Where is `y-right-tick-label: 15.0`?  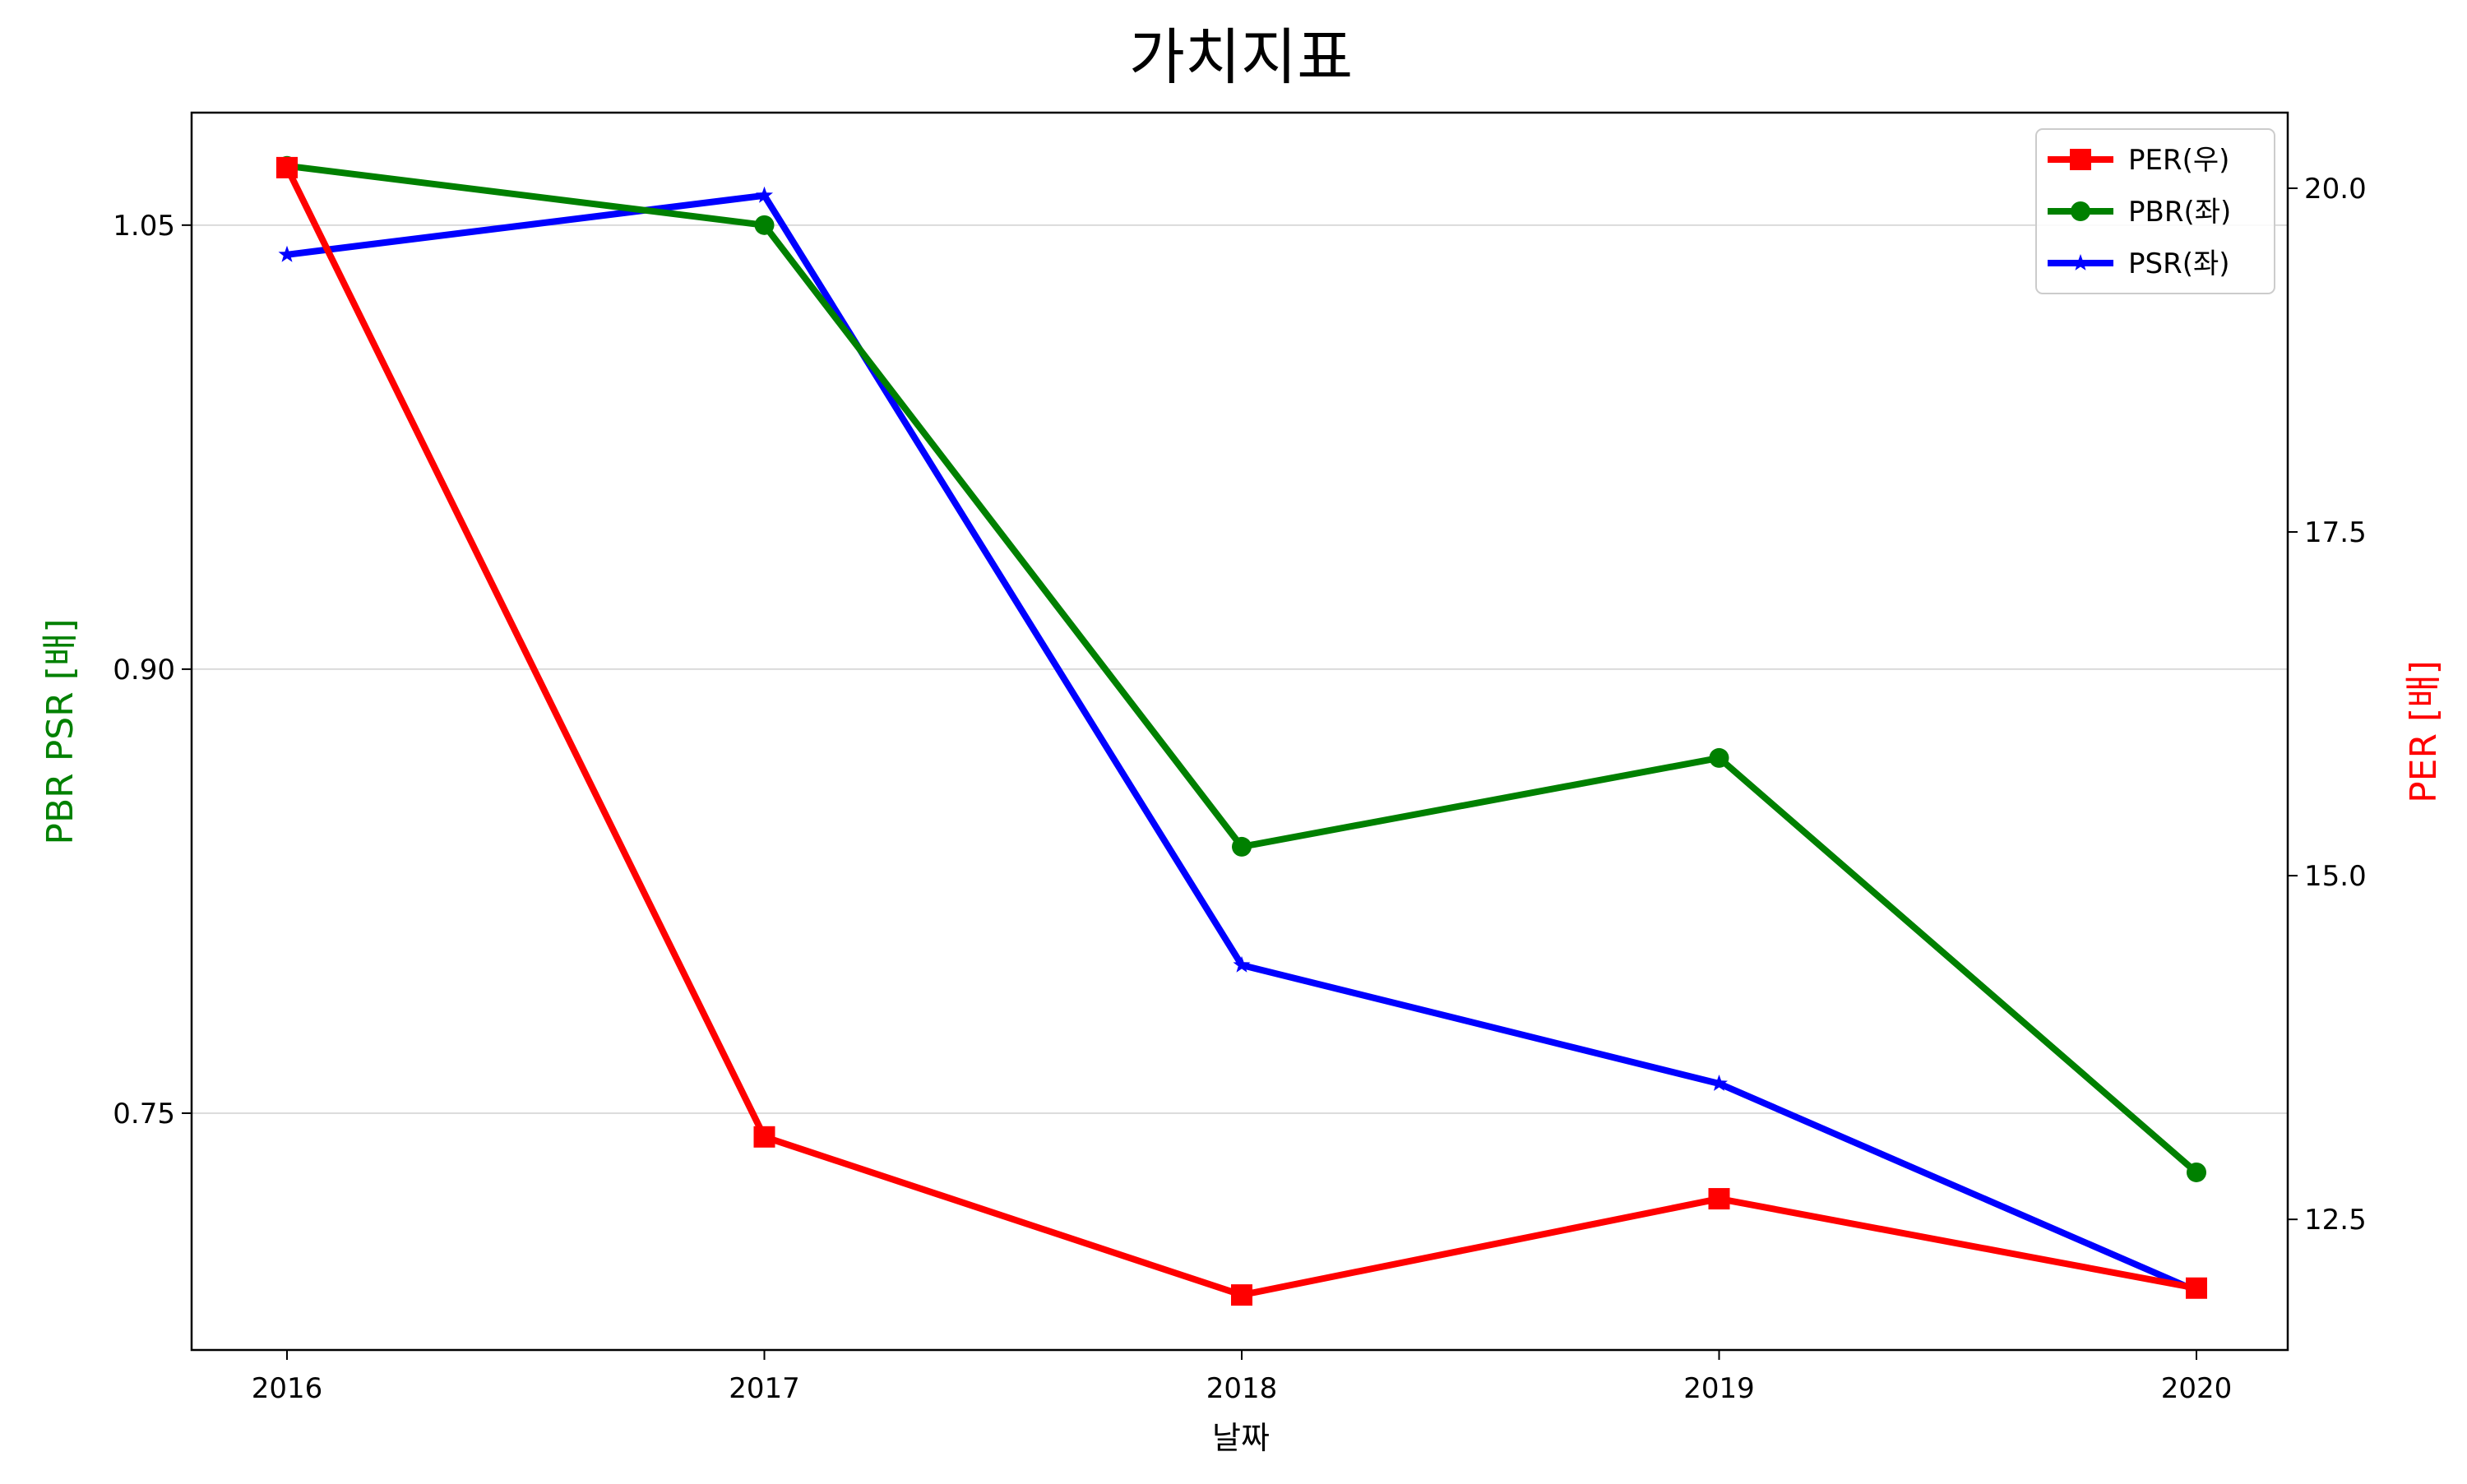
y-right-tick-label: 15.0 is located at coordinates (2336, 876).